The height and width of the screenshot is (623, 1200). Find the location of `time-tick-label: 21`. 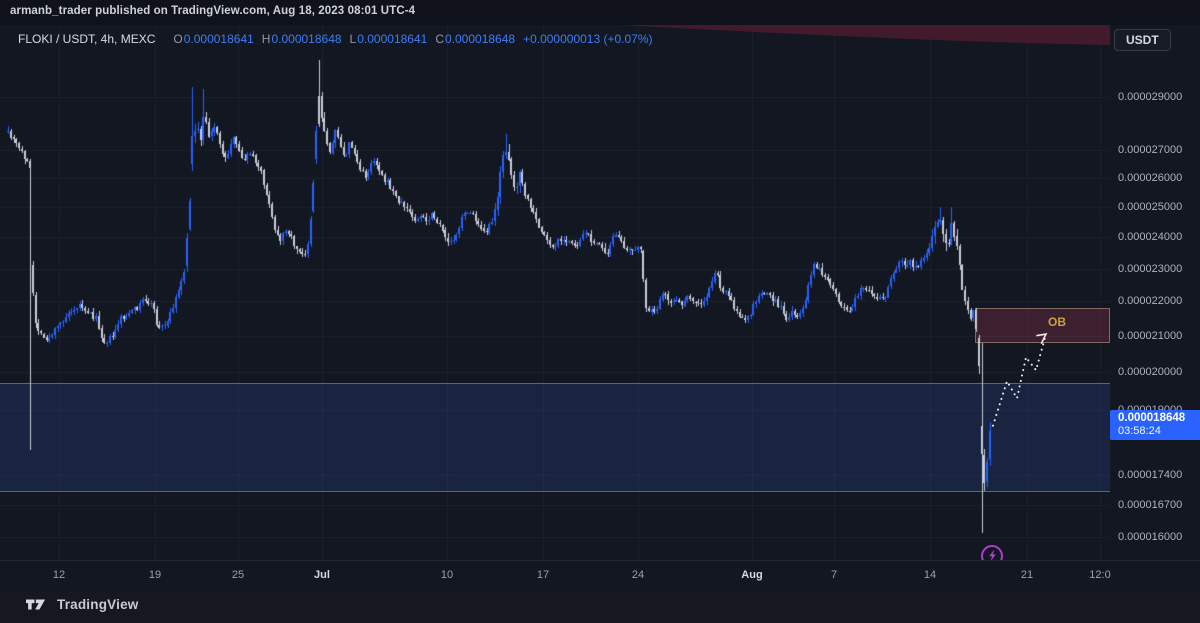

time-tick-label: 21 is located at coordinates (1027, 575).